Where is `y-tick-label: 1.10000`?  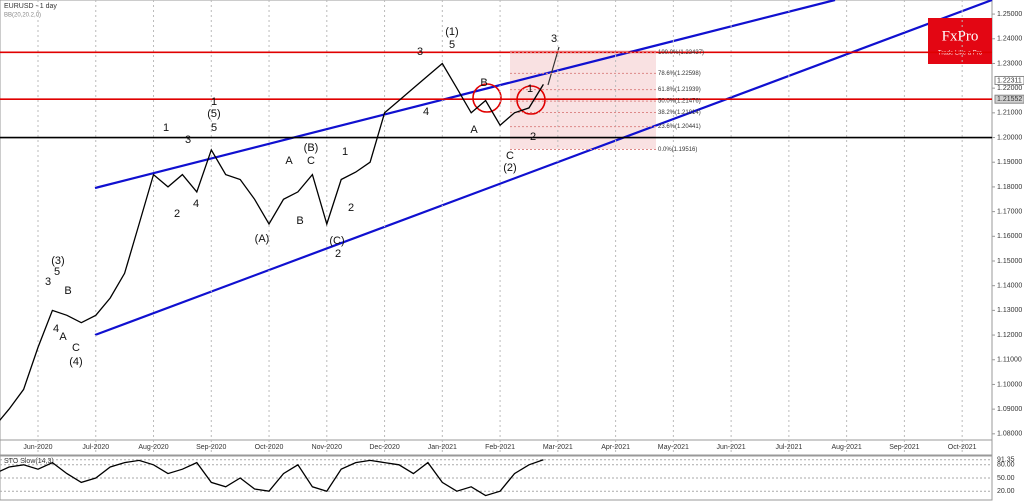 y-tick-label: 1.10000 is located at coordinates (1009, 384).